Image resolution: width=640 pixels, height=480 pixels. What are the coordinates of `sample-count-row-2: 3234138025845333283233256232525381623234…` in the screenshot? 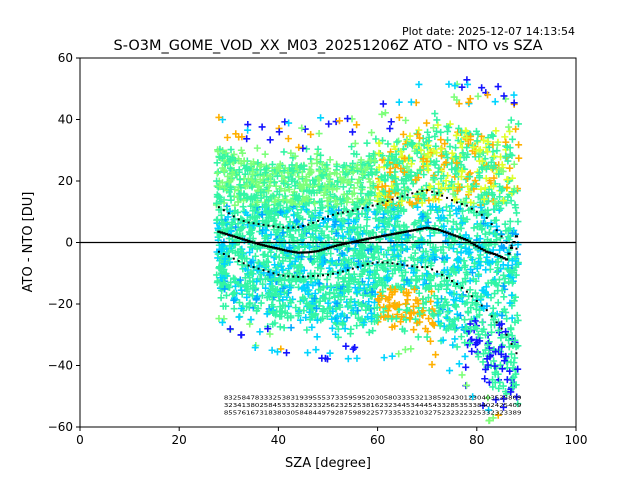 It's located at (373, 406).